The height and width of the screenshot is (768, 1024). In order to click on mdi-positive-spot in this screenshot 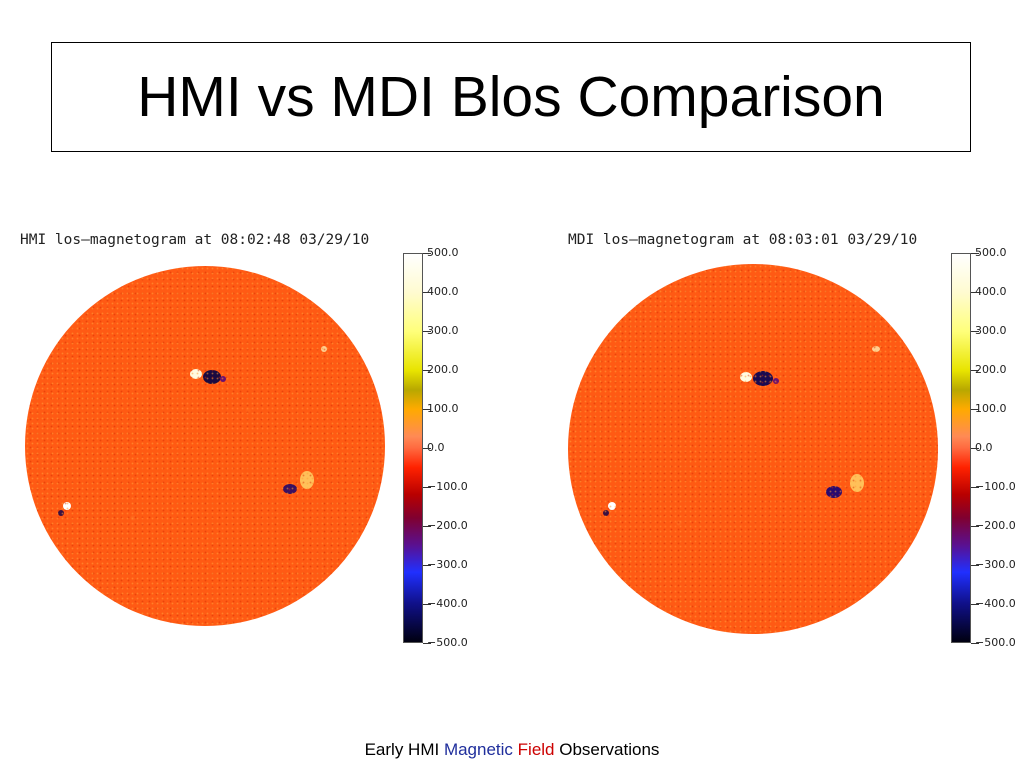, I will do `click(746, 377)`.